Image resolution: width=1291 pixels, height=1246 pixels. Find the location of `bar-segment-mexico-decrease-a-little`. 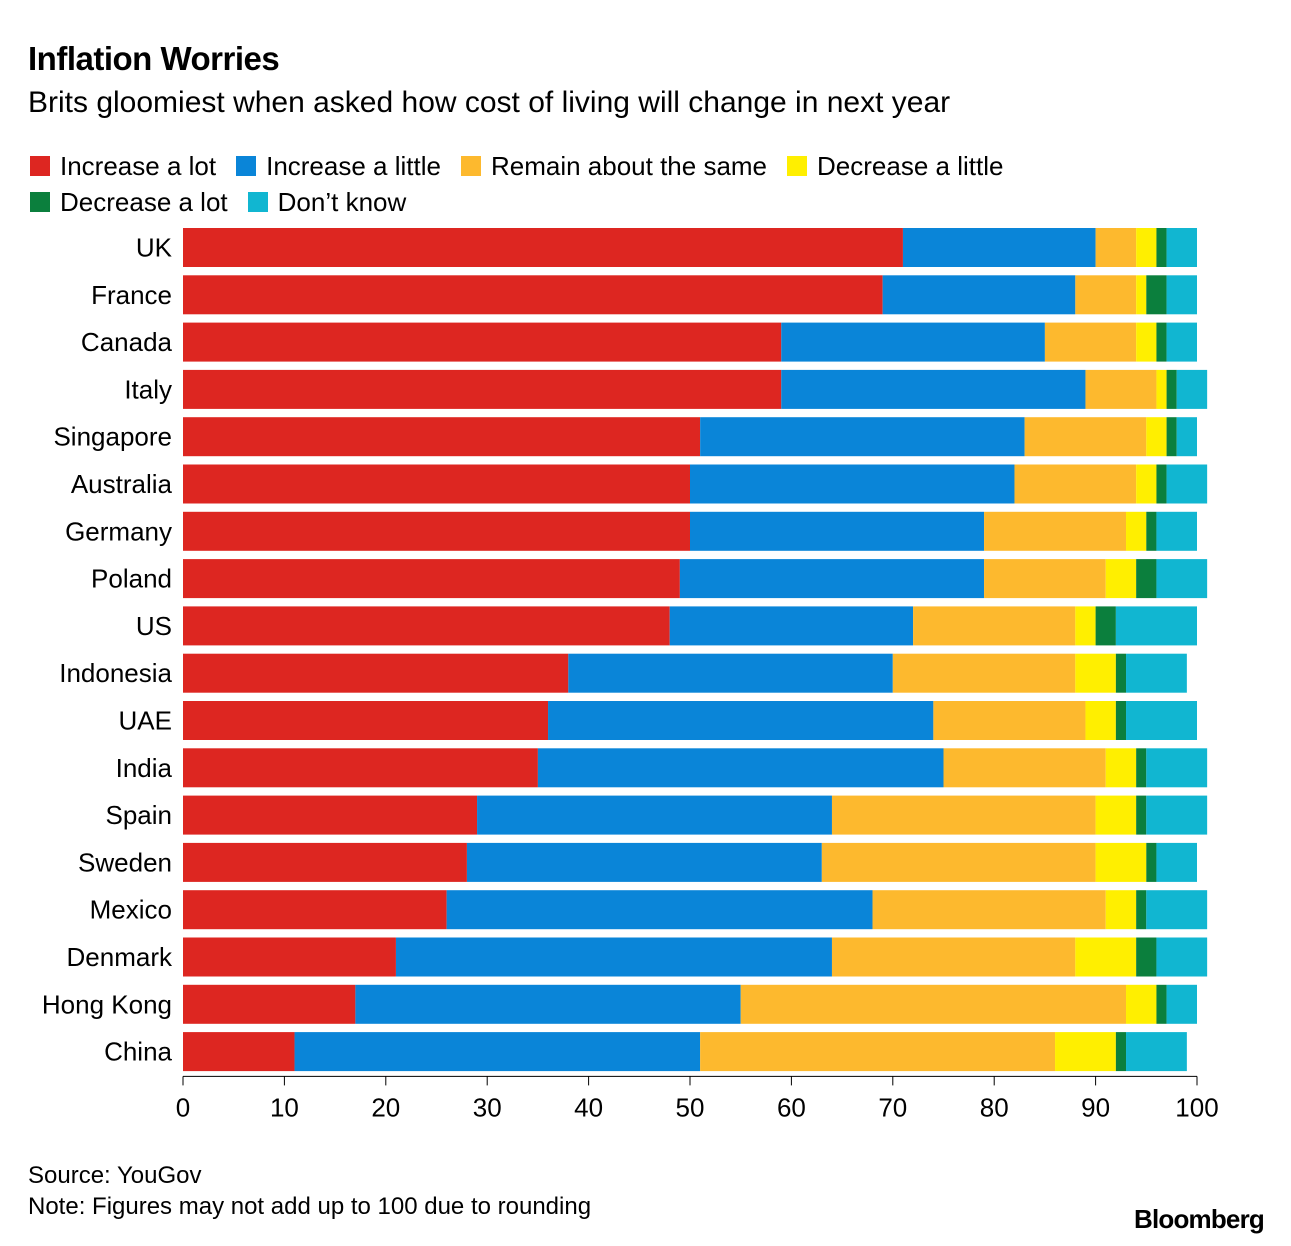

bar-segment-mexico-decrease-a-little is located at coordinates (1121, 910).